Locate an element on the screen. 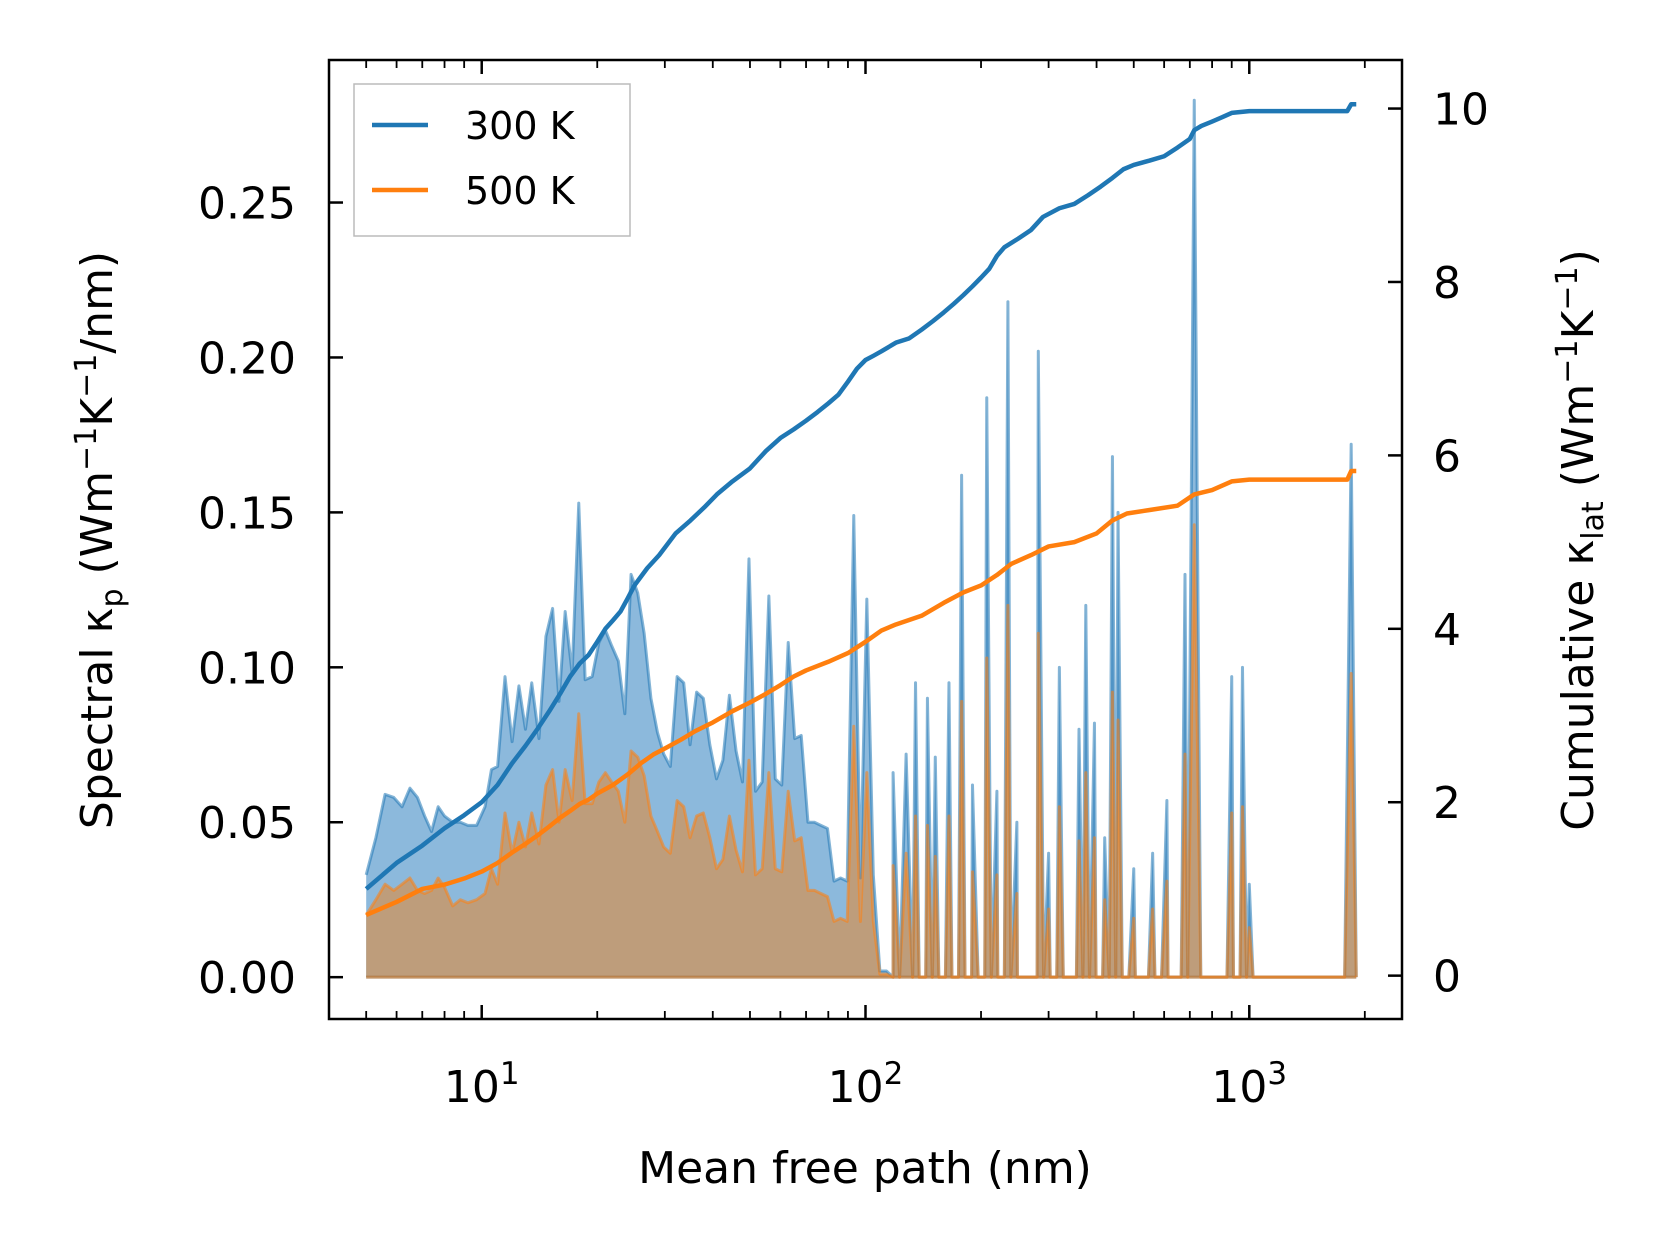 This screenshot has height=1254, width=1660. y-left-axis-title: Spectral κp (Wm−1K−1/nm) is located at coordinates (99, 540).